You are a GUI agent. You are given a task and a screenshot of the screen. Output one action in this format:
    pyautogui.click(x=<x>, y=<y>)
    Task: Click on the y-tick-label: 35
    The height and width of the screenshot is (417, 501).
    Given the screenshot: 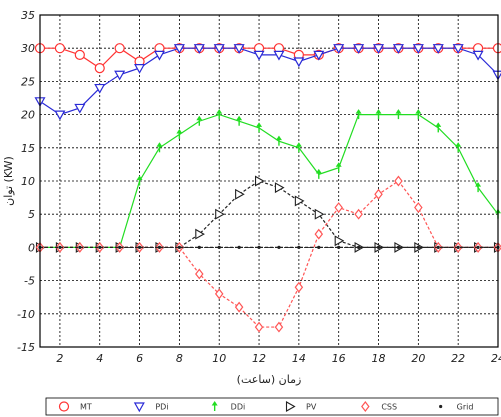 What is the action you would take?
    pyautogui.click(x=28, y=15)
    